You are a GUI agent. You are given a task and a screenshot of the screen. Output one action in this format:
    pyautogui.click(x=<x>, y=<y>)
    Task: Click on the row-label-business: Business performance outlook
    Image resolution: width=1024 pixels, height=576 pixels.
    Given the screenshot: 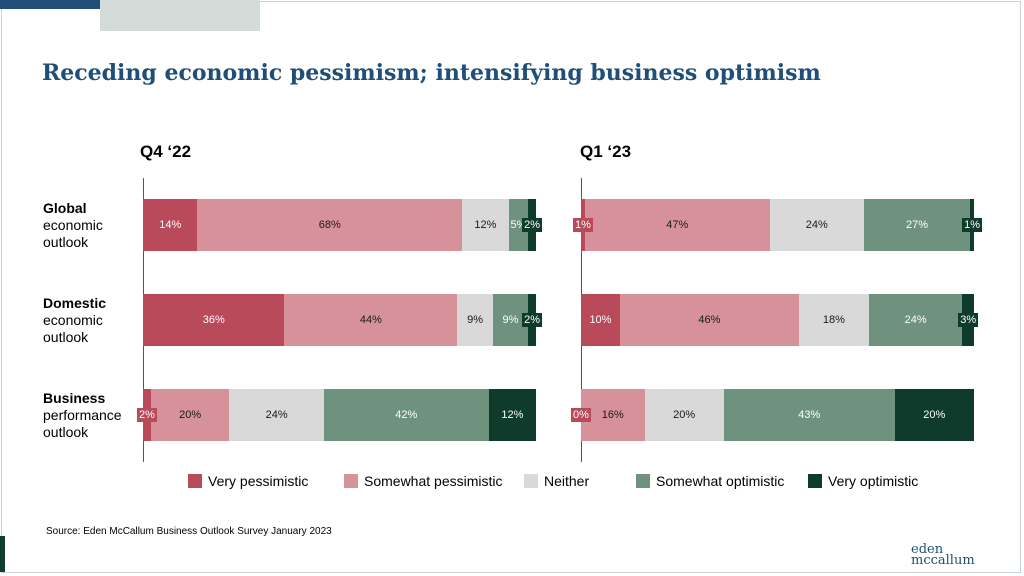 What is the action you would take?
    pyautogui.click(x=82, y=415)
    